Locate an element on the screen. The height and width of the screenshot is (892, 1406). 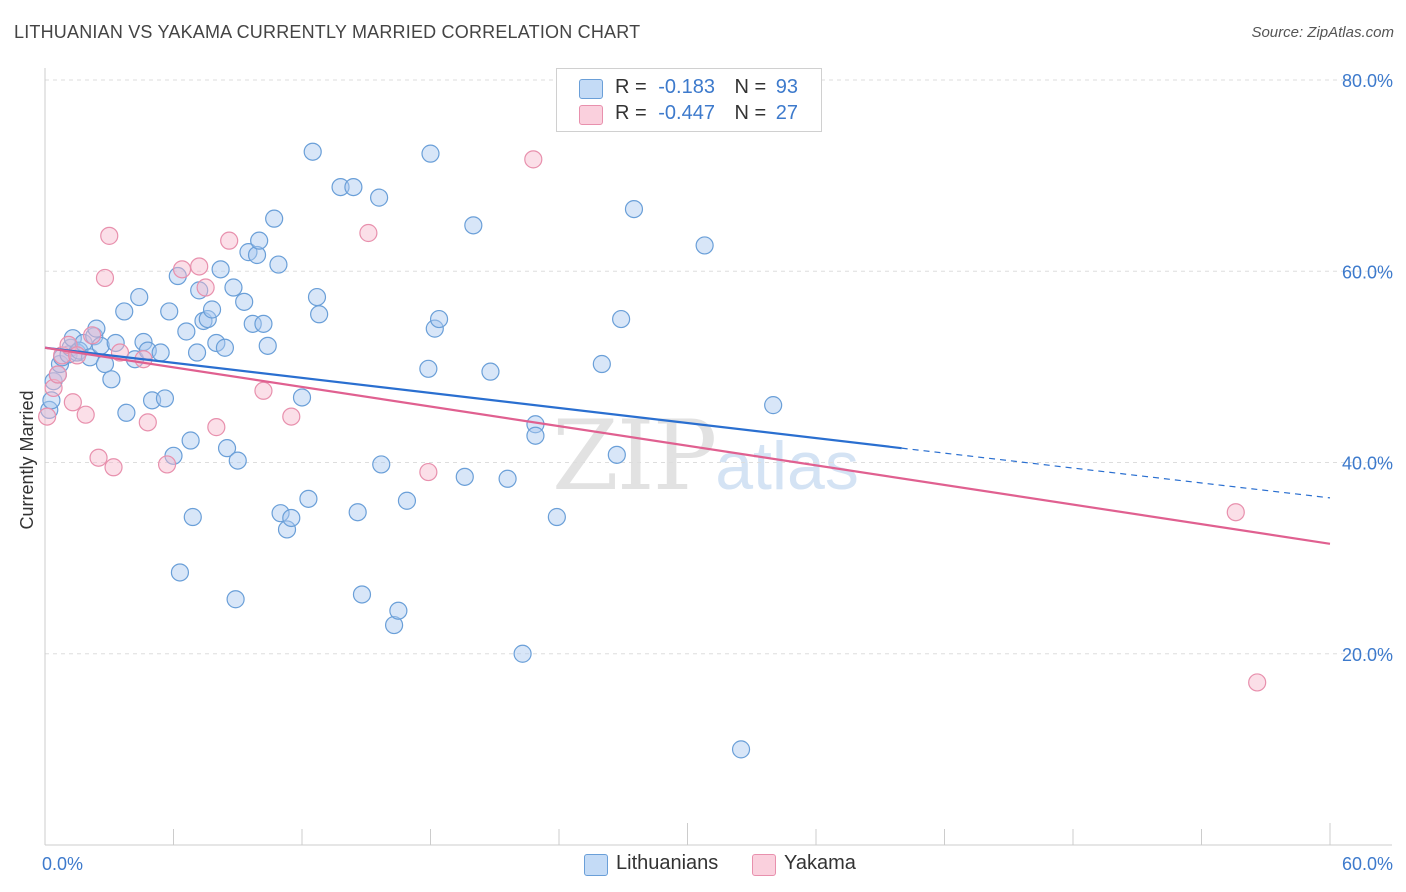
n-value: 93 is located at coordinates (787, 87).